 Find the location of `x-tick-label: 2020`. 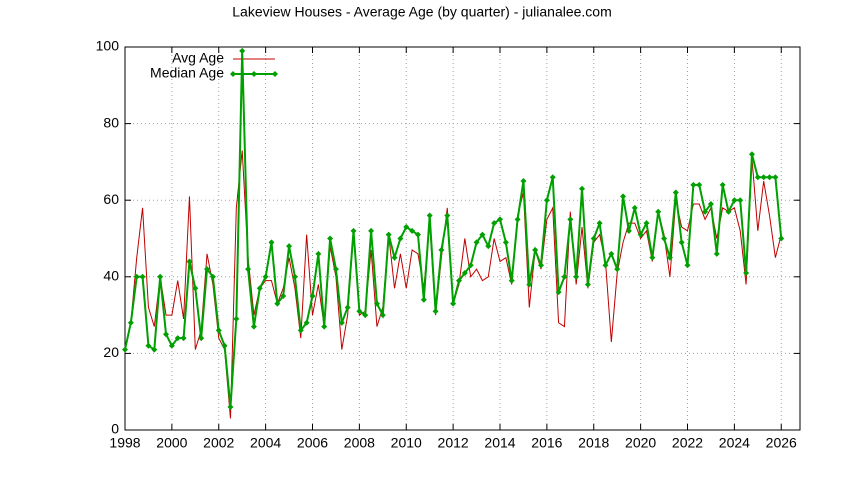

x-tick-label: 2020 is located at coordinates (640, 443).